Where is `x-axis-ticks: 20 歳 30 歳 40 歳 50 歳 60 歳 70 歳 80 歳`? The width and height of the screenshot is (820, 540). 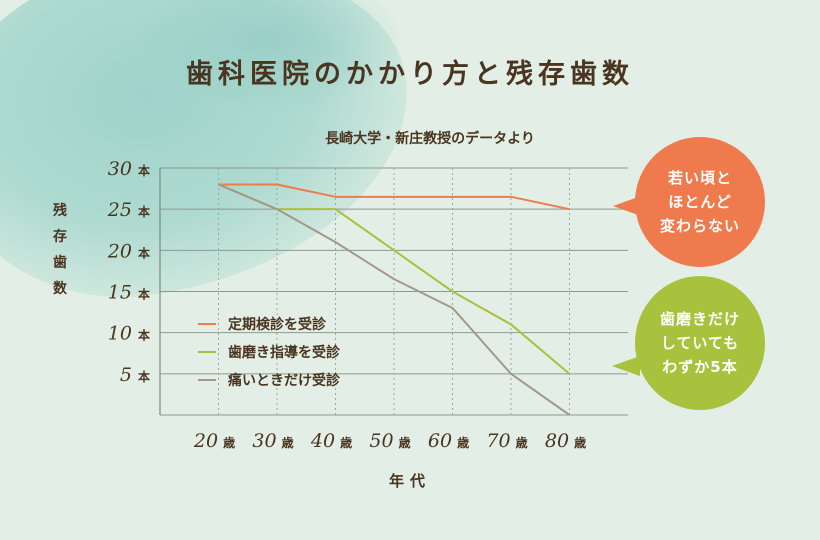 x-axis-ticks: 20 歳 30 歳 40 歳 50 歳 60 歳 70 歳 80 歳 is located at coordinates (389, 441).